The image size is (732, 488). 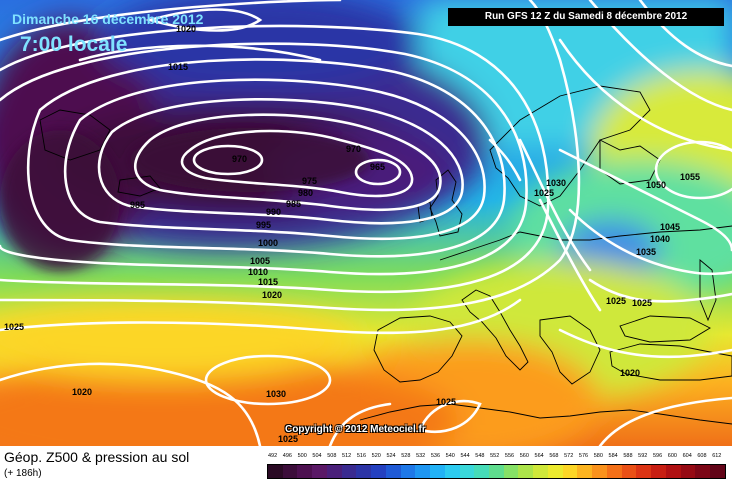 What do you see at coordinates (554, 456) in the screenshot?
I see `color-scale-label: 568` at bounding box center [554, 456].